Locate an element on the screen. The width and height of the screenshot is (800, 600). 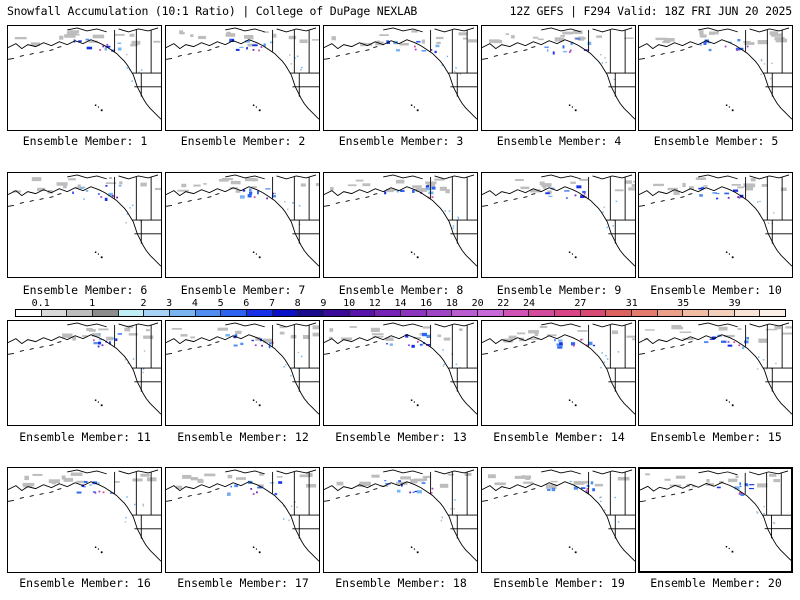
legend-tick-label: 4 is located at coordinates (194, 303).